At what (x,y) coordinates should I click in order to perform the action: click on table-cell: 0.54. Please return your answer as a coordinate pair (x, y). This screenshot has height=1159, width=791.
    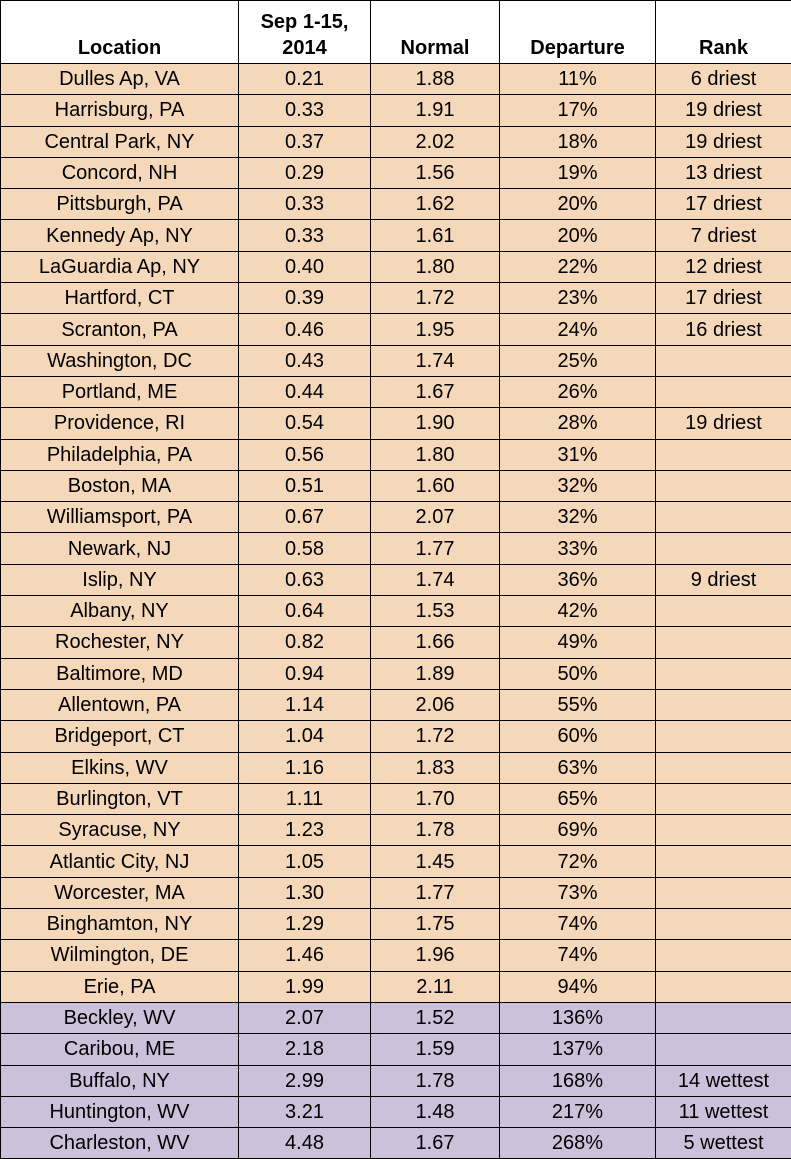
    Looking at the image, I should click on (305, 423).